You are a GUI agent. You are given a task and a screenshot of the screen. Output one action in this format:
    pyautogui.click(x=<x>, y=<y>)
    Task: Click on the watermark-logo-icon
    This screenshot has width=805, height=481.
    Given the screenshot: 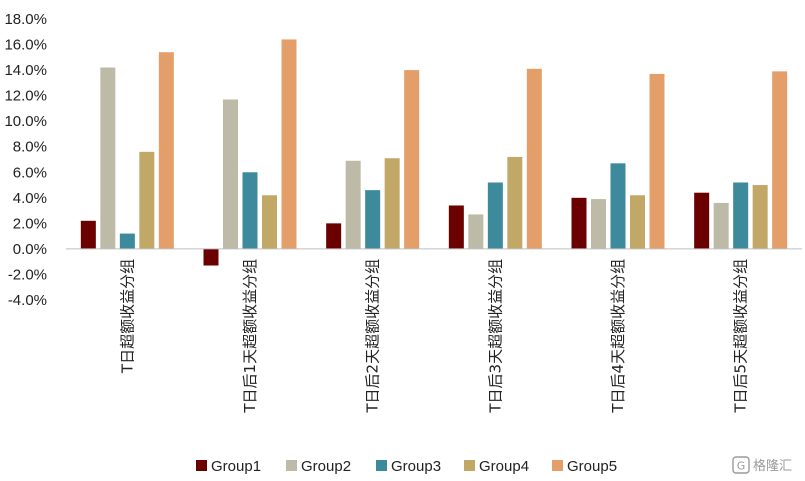 What is the action you would take?
    pyautogui.click(x=741, y=465)
    